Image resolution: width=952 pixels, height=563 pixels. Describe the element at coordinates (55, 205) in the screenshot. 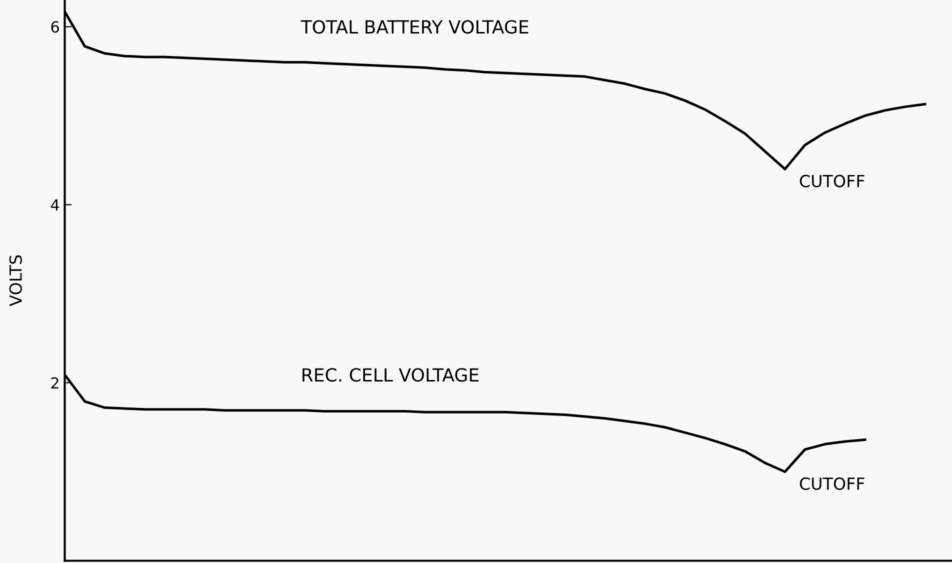

I see `y-tick-label: 4` at that location.